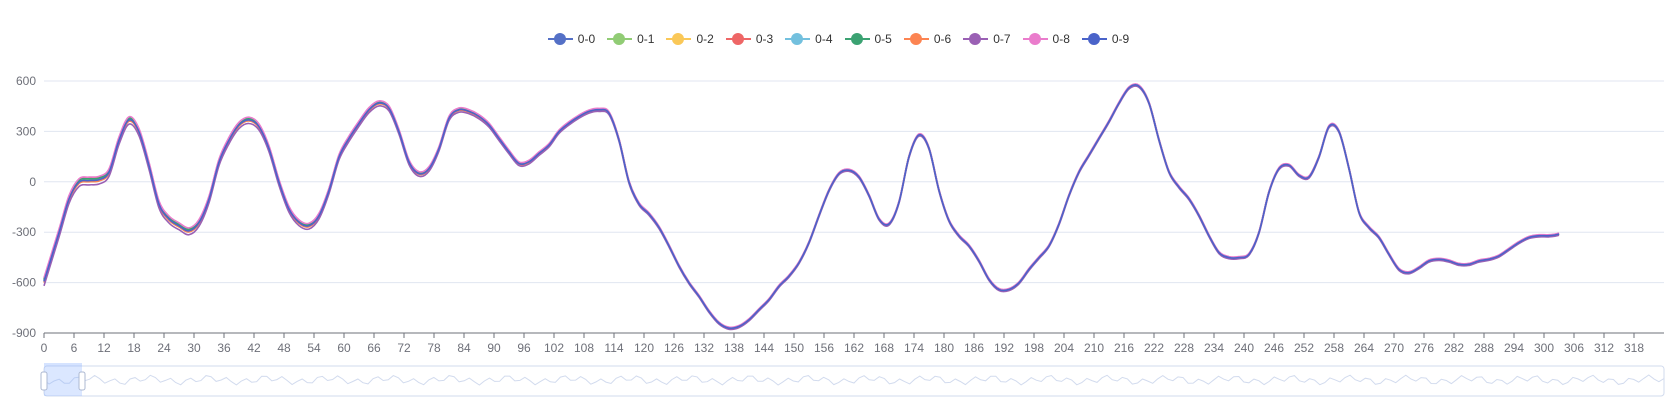 Image resolution: width=1677 pixels, height=405 pixels. Describe the element at coordinates (82, 381) in the screenshot. I see `datazoom-right-handle` at that location.